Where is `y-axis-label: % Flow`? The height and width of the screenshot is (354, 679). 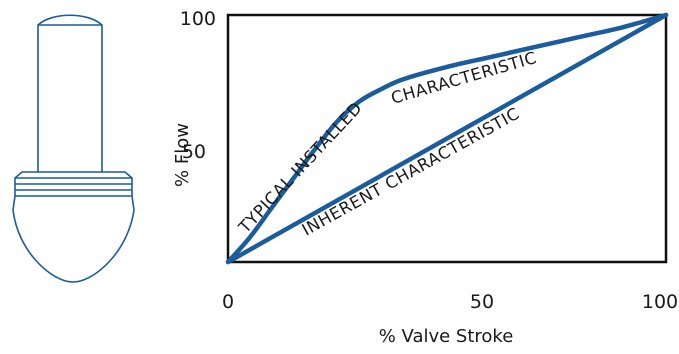
y-axis-label: % Flow is located at coordinates (182, 155).